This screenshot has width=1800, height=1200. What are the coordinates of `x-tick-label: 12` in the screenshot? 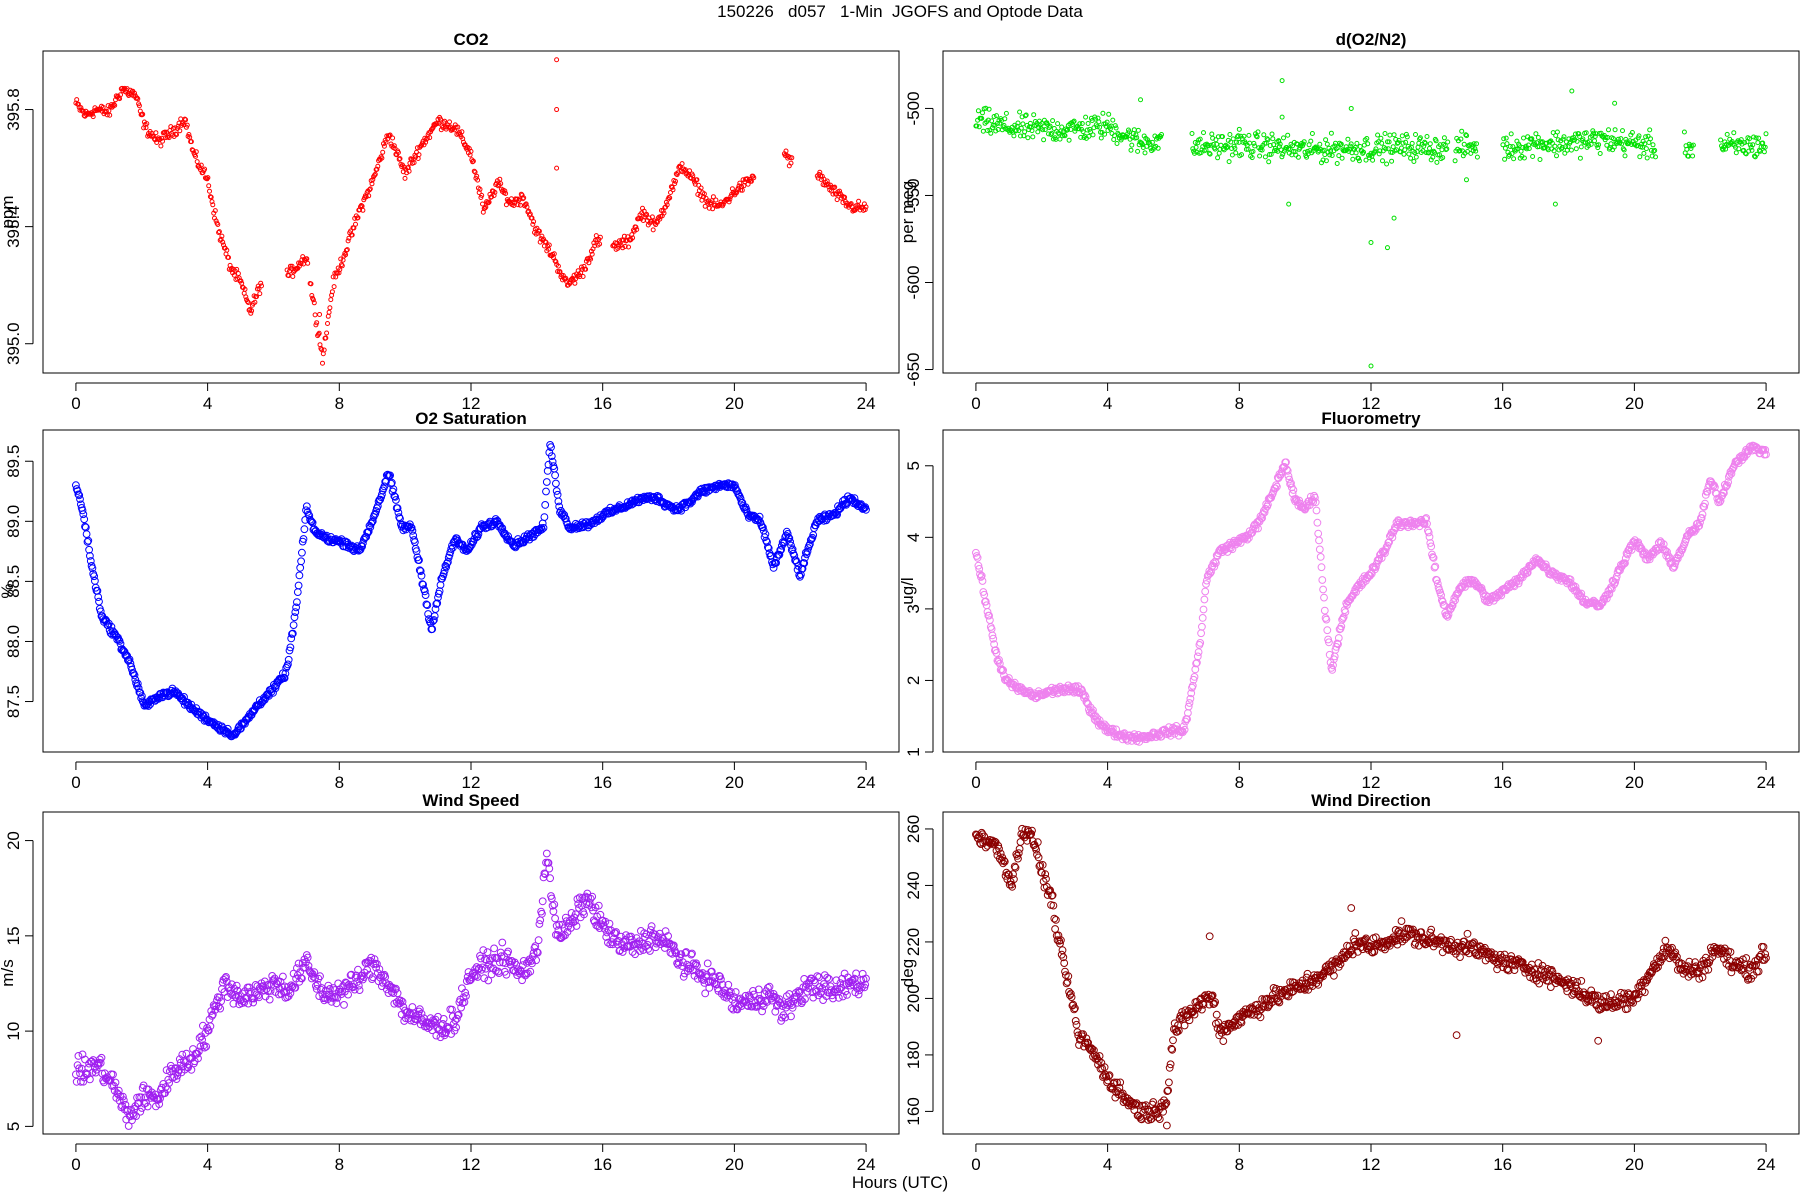 It's located at (1371, 1164).